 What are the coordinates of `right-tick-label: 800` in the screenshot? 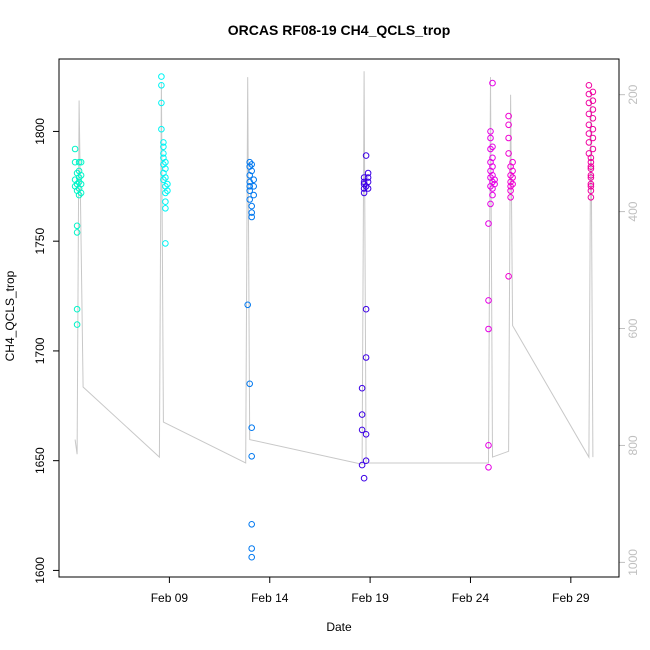 It's located at (633, 445).